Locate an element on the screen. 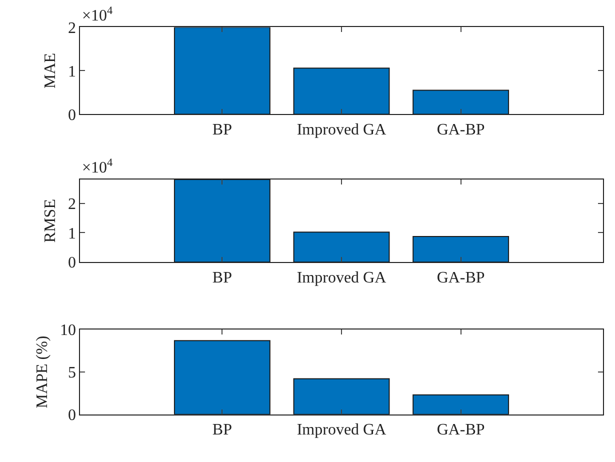 The width and height of the screenshot is (615, 462). y-axis-title: MAPE (%) is located at coordinates (42, 372).